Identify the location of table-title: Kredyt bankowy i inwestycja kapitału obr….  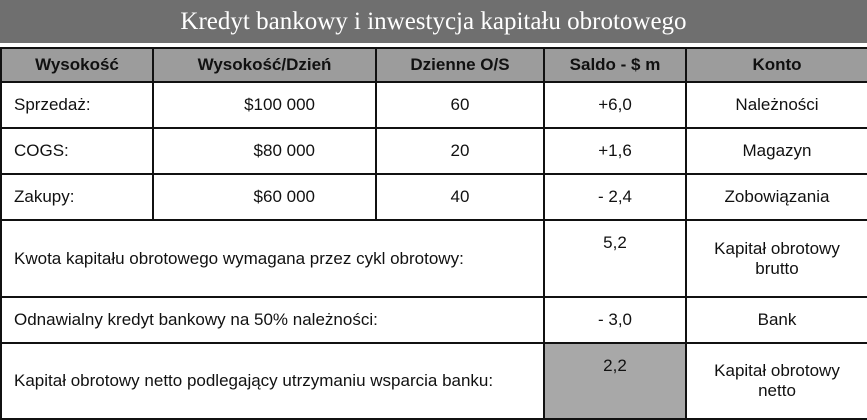
(433, 22).